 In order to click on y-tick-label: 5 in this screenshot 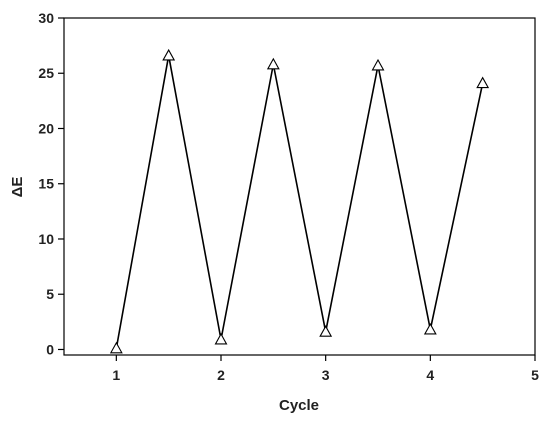, I will do `click(50, 294)`.